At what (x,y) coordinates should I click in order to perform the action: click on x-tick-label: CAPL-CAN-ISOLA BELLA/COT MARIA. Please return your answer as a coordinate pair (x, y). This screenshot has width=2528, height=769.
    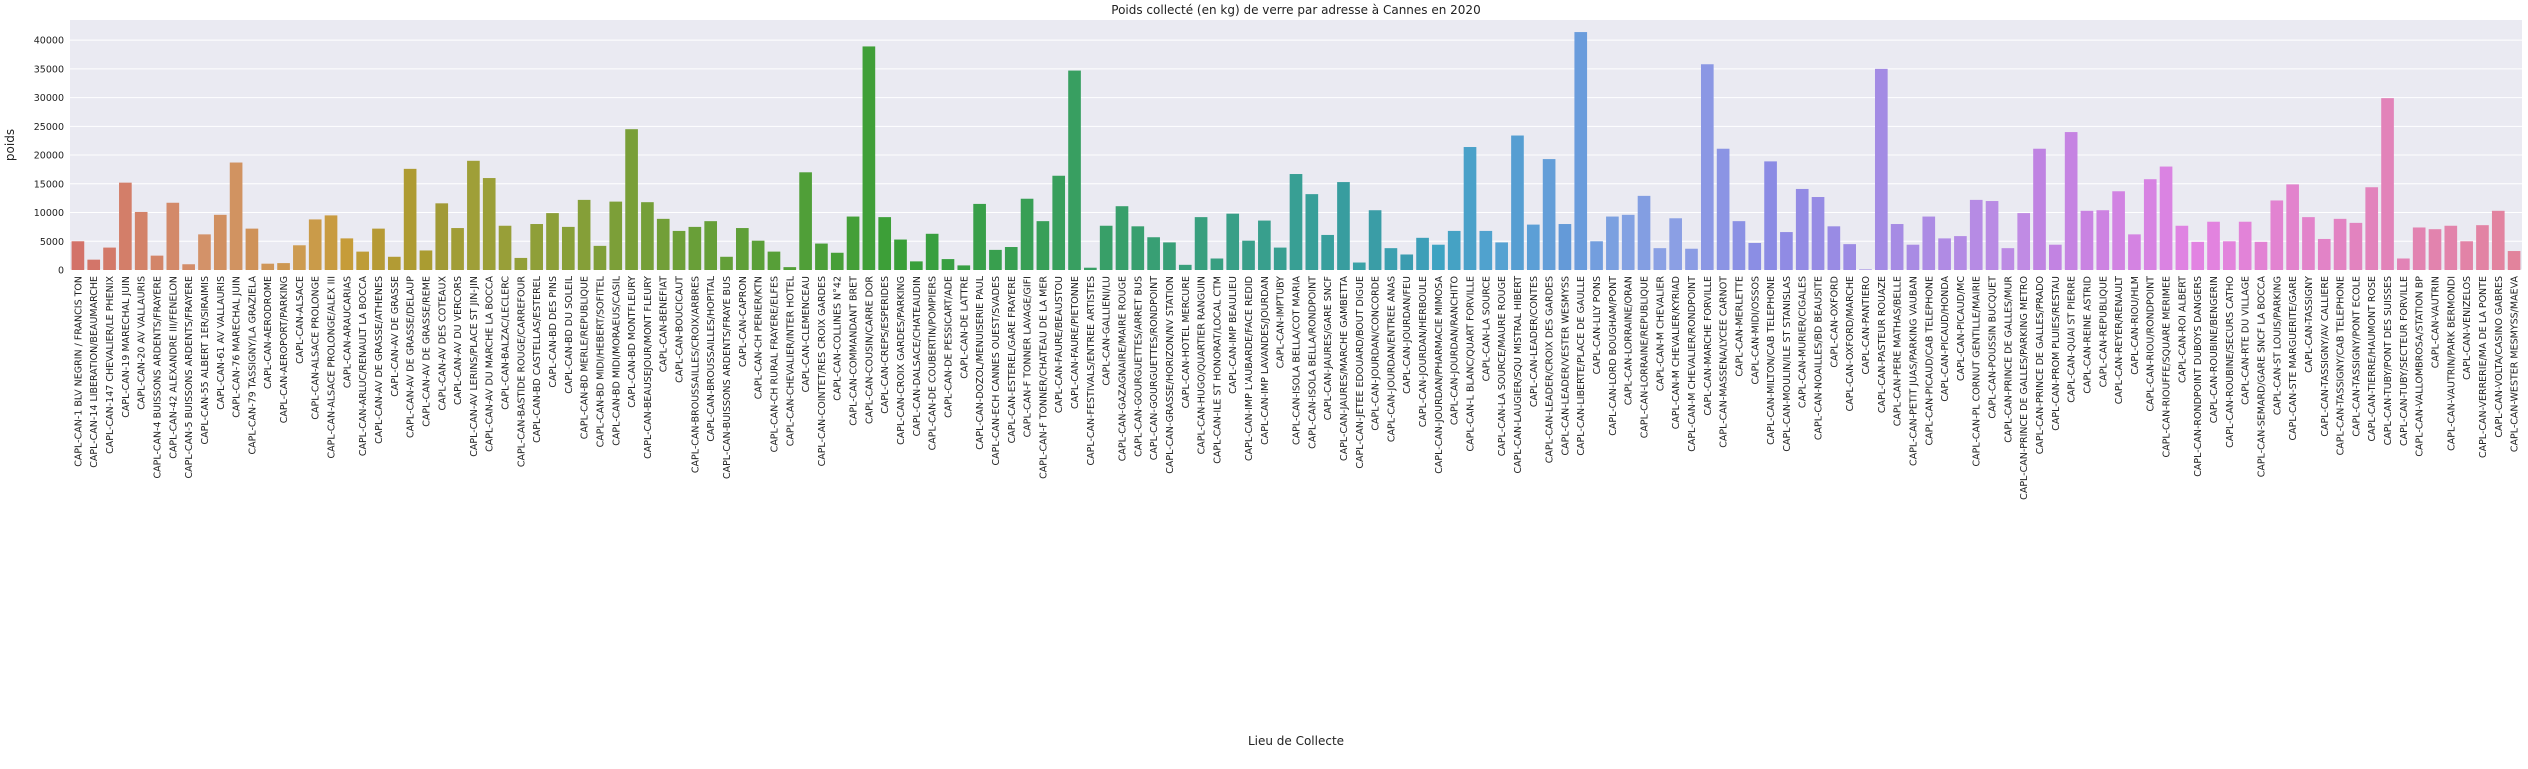
    Looking at the image, I should click on (1297, 360).